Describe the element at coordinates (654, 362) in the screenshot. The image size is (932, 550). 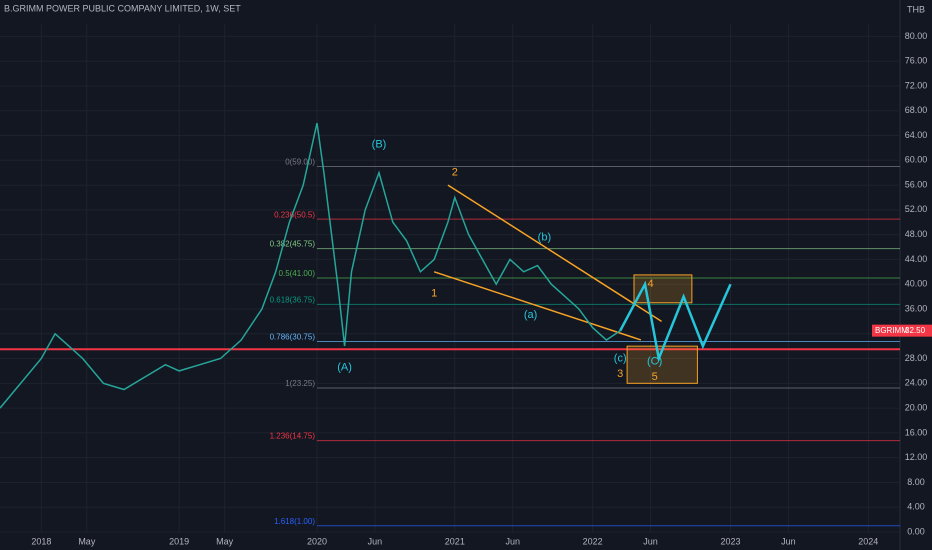
I see `wave-label: (C)` at that location.